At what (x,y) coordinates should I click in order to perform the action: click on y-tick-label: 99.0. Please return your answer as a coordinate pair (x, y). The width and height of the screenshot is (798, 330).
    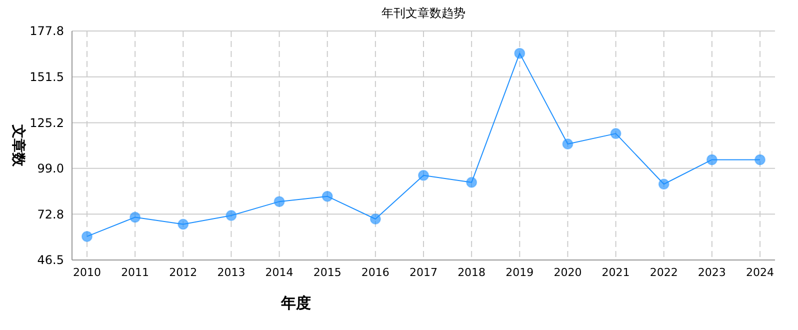
    Looking at the image, I should click on (50, 169).